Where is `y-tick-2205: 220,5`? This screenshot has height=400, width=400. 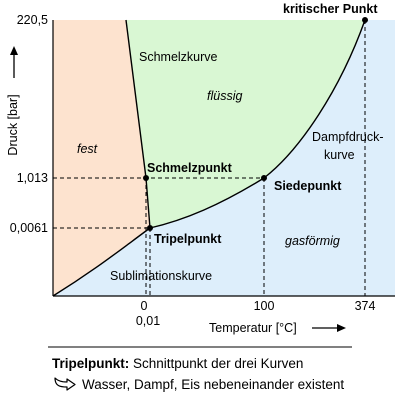
y-tick-2205: 220,5 is located at coordinates (32, 20).